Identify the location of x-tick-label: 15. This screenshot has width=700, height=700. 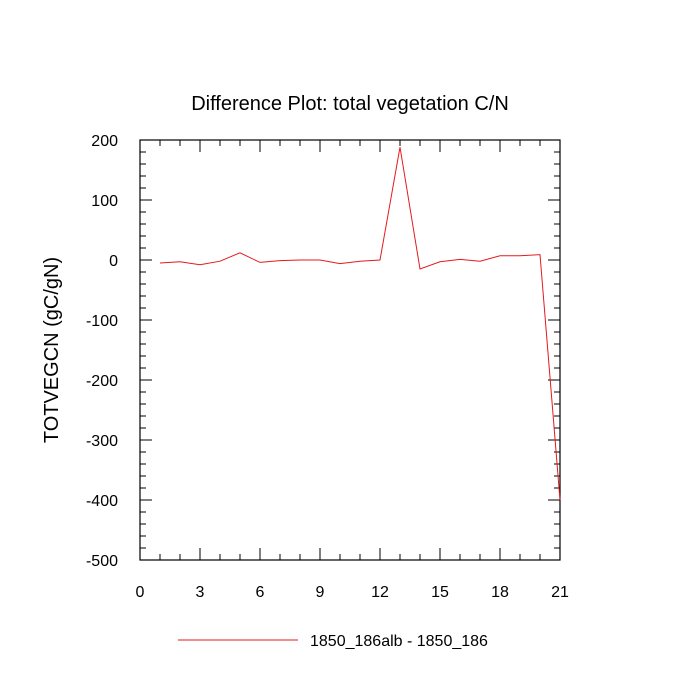
(440, 592).